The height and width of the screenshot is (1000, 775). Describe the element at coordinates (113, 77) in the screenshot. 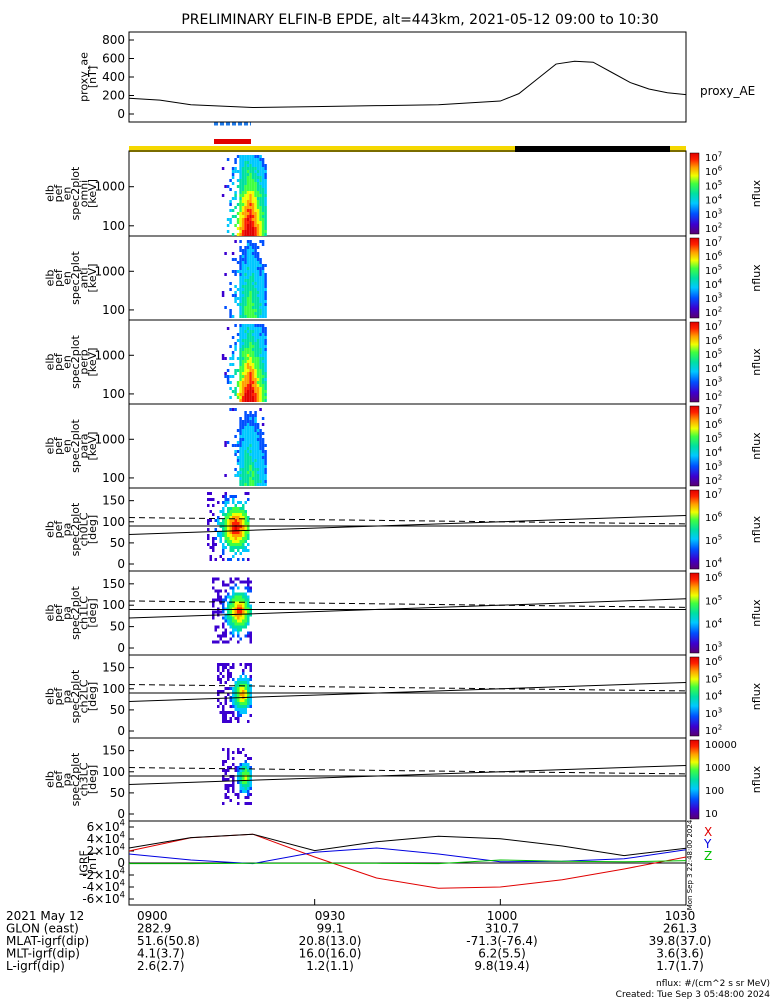

I see `y-tick-label: 400` at that location.